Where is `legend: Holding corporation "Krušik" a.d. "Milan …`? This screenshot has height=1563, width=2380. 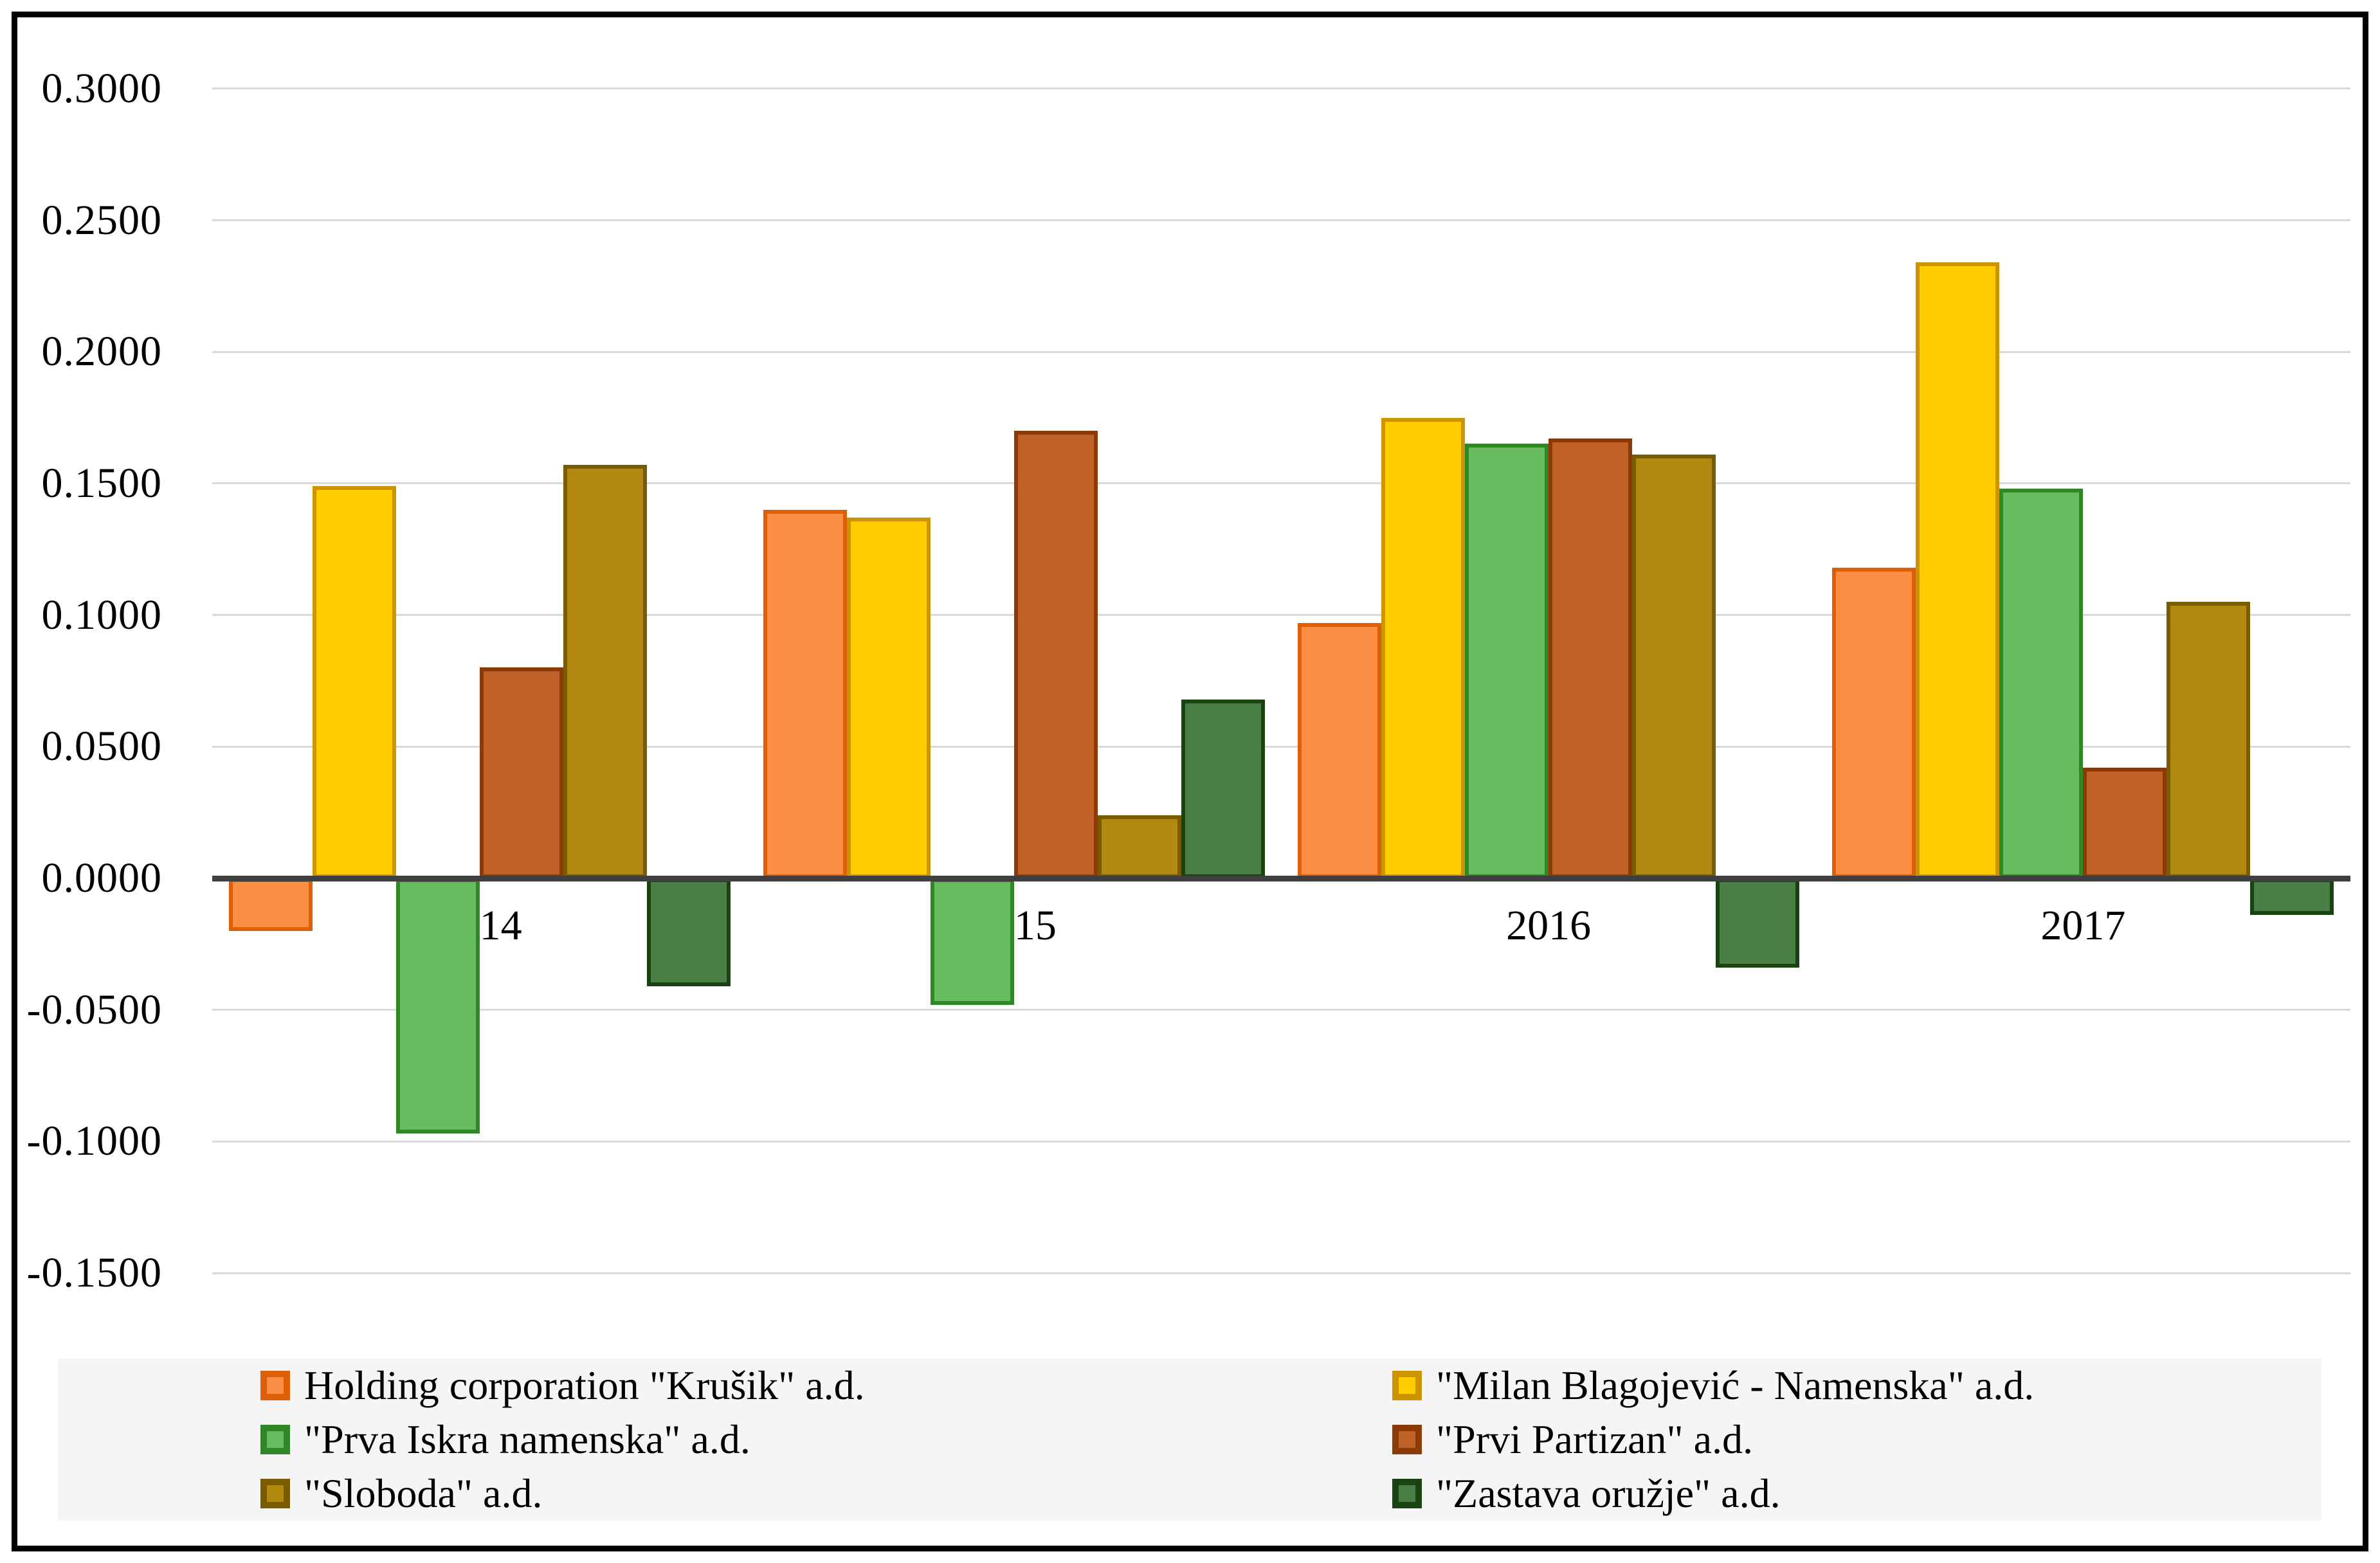 legend: Holding corporation "Krušik" a.d. "Milan … is located at coordinates (1189, 1440).